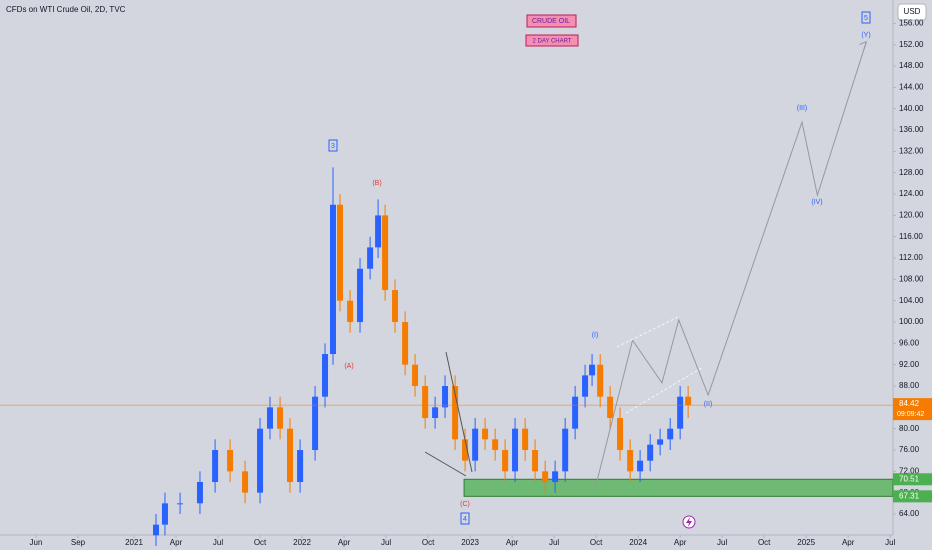 The height and width of the screenshot is (550, 932). I want to click on zone-price-label: 70.51, so click(909, 478).